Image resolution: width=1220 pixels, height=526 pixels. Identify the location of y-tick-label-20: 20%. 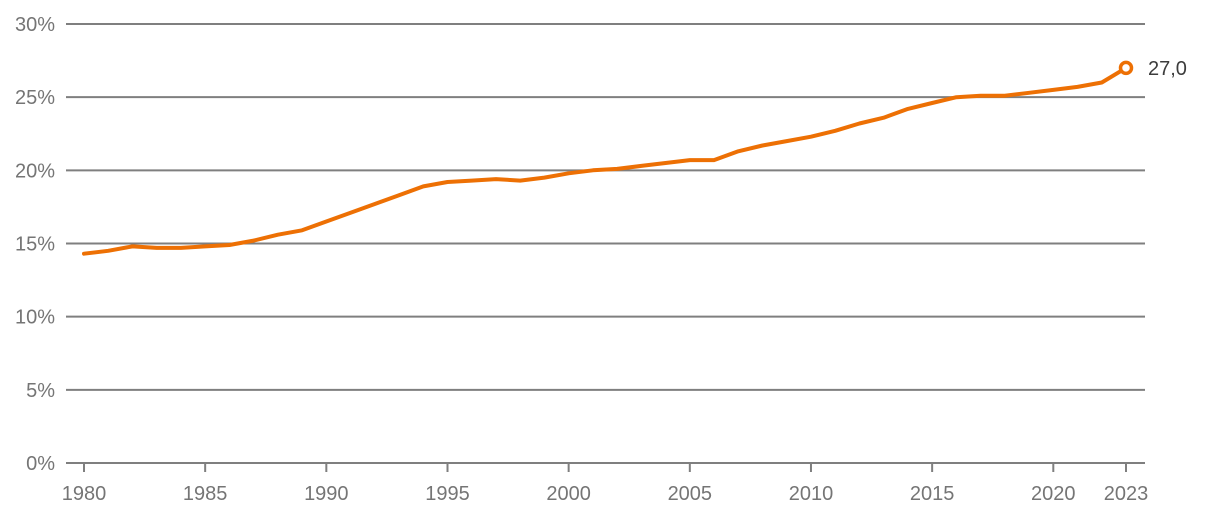
(35, 171).